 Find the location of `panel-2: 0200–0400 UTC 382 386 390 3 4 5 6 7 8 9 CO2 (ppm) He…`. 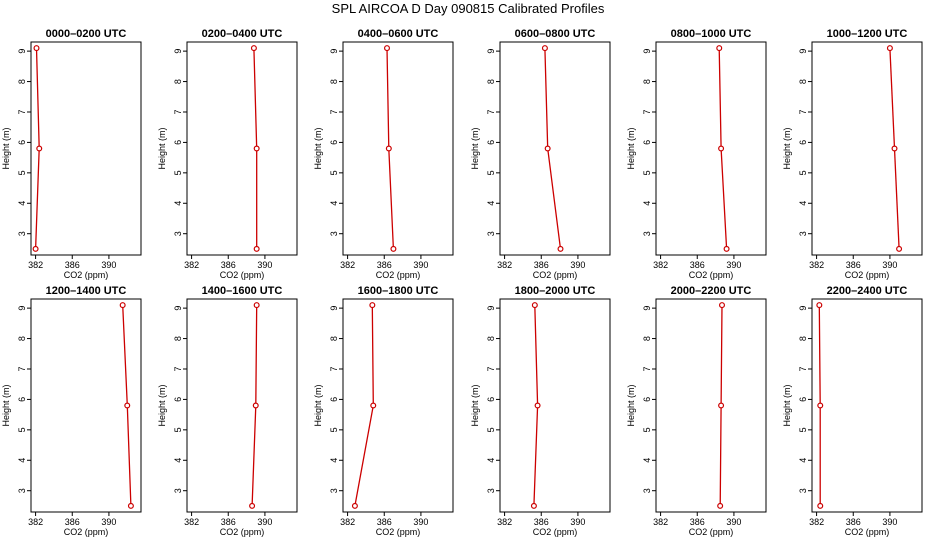

panel-2: 0200–0400 UTC 382 386 390 3 4 5 6 7 8 9 CO2 (ppm) He… is located at coordinates (227, 154).